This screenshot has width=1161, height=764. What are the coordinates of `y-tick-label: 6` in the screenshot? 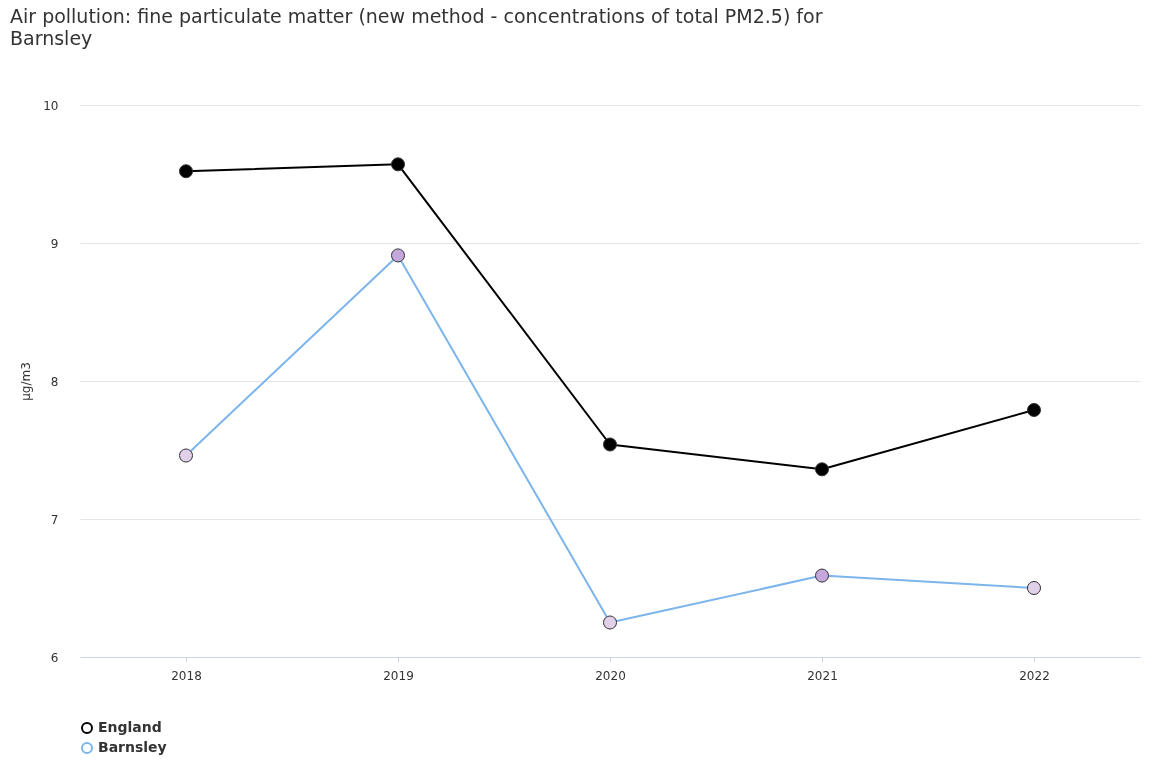 It's located at (54, 657).